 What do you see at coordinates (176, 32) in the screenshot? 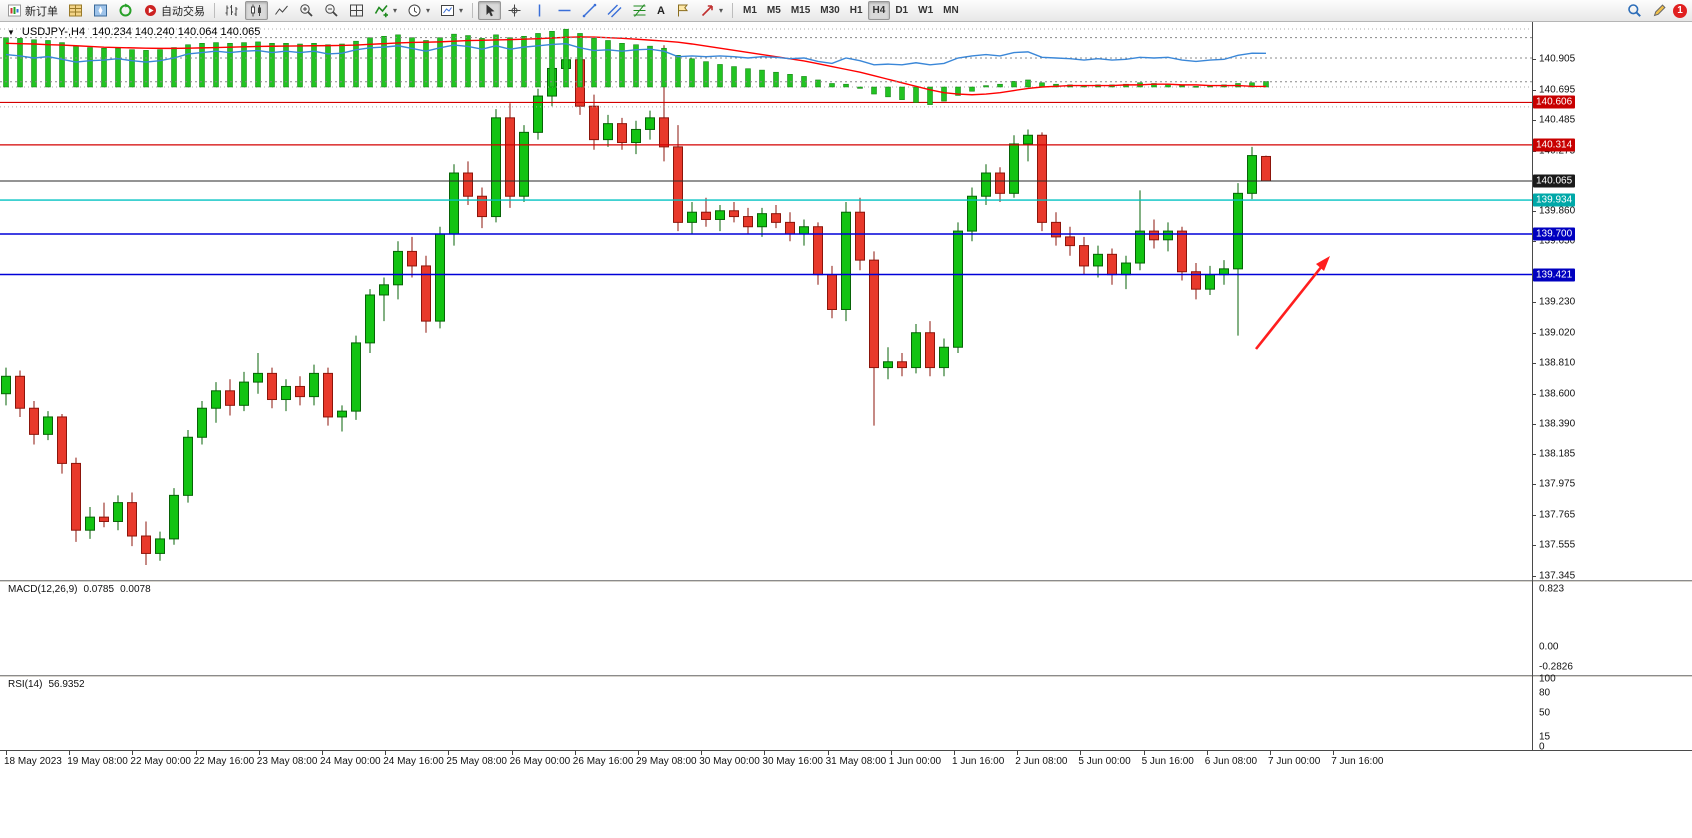
I see `chart-ohlc-values: 140.234 140.240 140.064 140.065` at bounding box center [176, 32].